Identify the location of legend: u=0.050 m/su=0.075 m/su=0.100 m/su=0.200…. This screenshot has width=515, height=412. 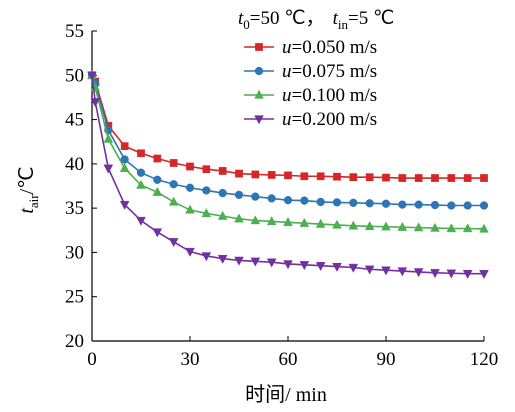
(310, 83).